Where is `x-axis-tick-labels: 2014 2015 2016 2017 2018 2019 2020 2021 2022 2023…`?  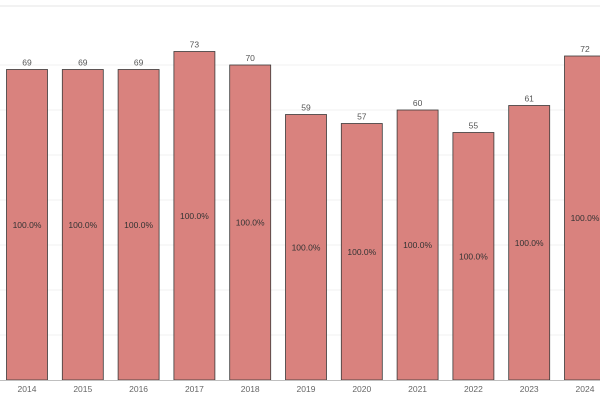
x-axis-tick-labels: 2014 2015 2016 2017 2018 2019 2020 2021 2022 2023… is located at coordinates (306, 389).